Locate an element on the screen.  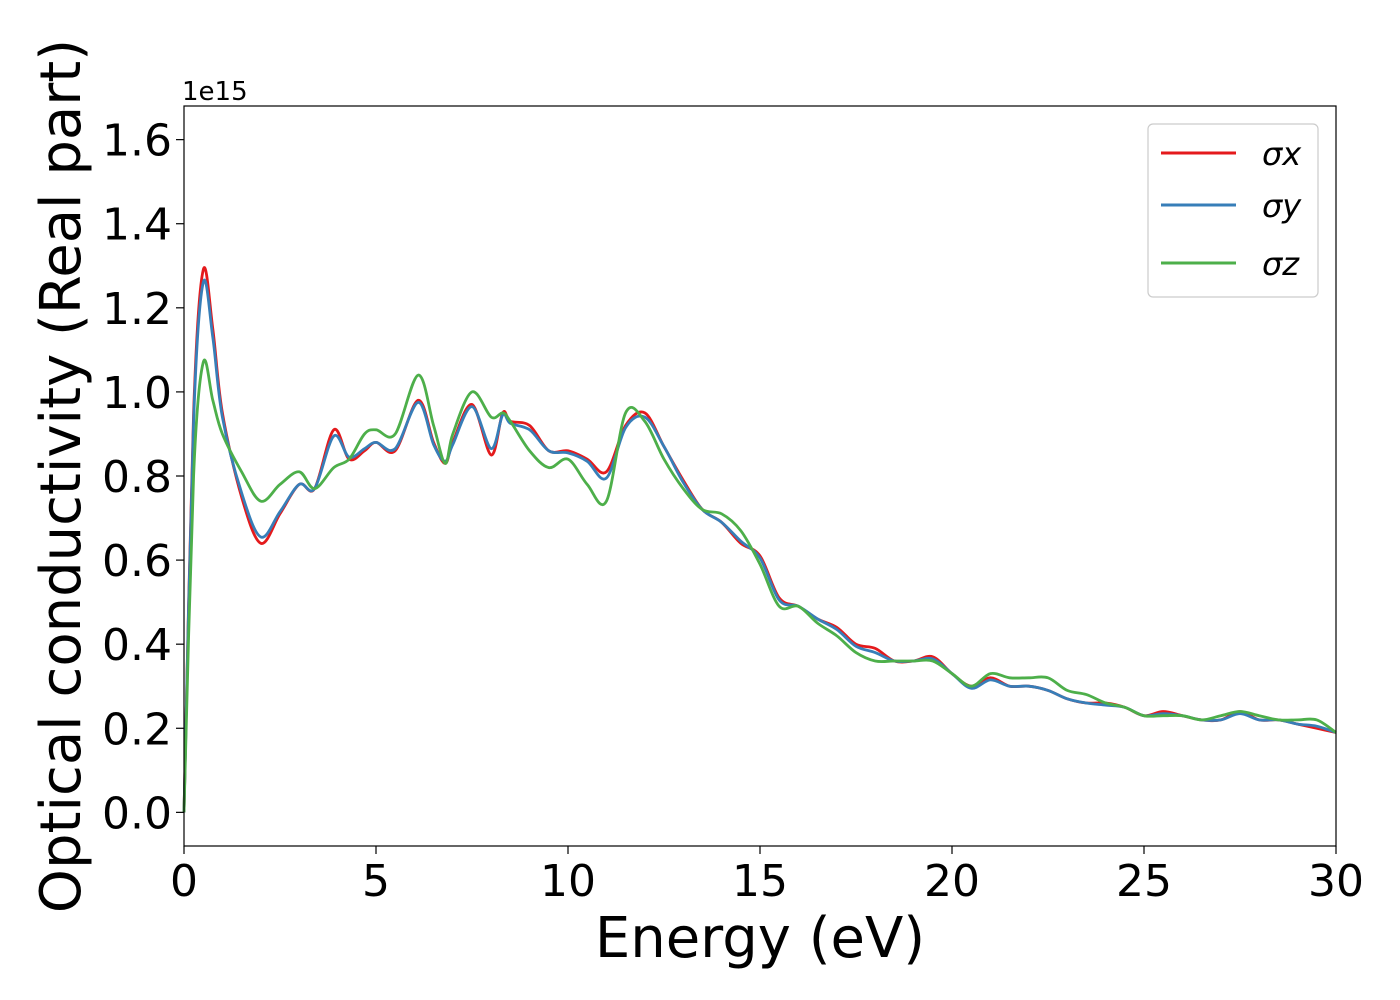
y-tick-label: 0.6 is located at coordinates (137, 561).